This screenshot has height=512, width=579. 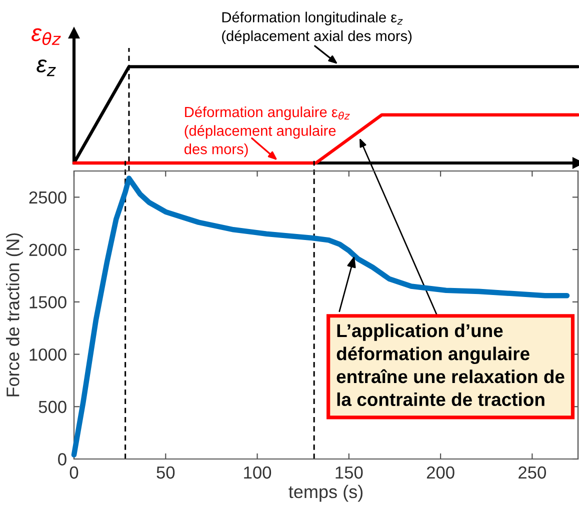 I want to click on text: ε$_{θz}$, so click(x=46, y=37).